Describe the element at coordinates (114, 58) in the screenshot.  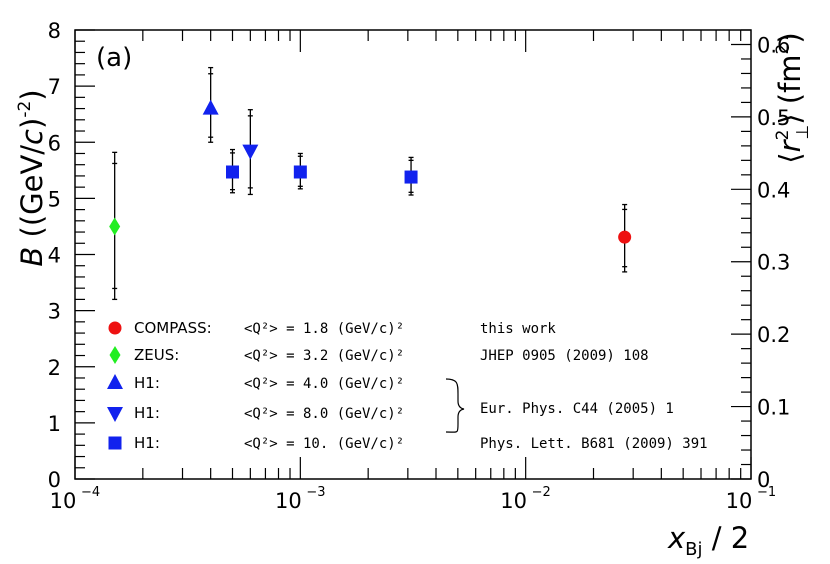
I see `panel-label: (a)` at that location.